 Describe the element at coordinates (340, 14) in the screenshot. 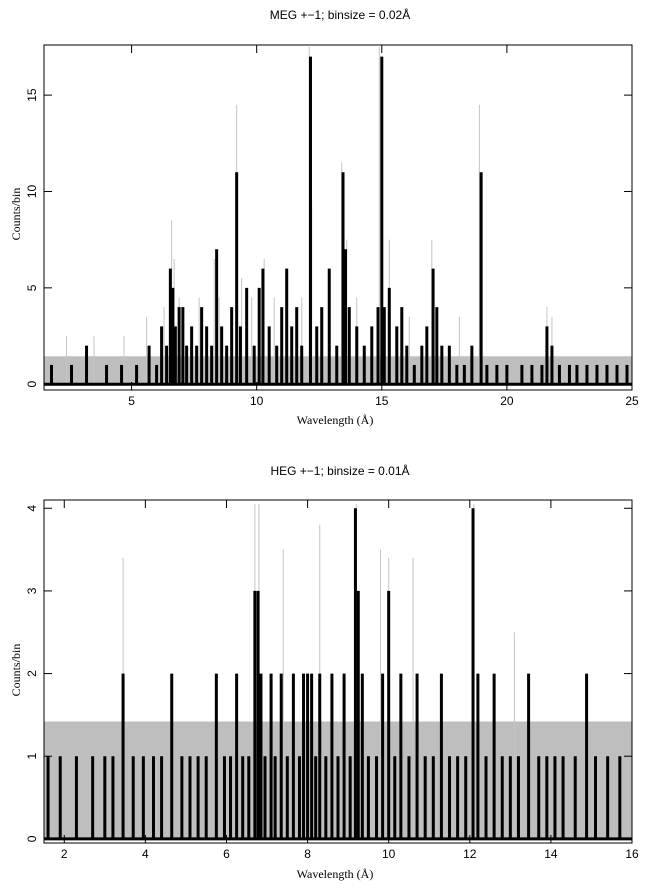

I see `meg-title: MEG +−1; binsize = 0.02Å` at that location.